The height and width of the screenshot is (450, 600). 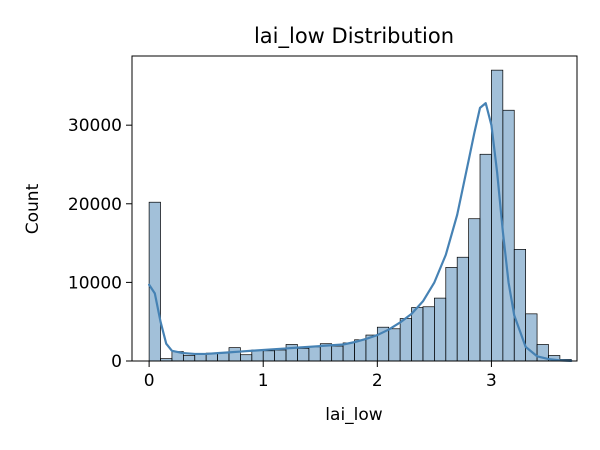 What do you see at coordinates (95, 205) in the screenshot?
I see `y-tick-label: 20000` at bounding box center [95, 205].